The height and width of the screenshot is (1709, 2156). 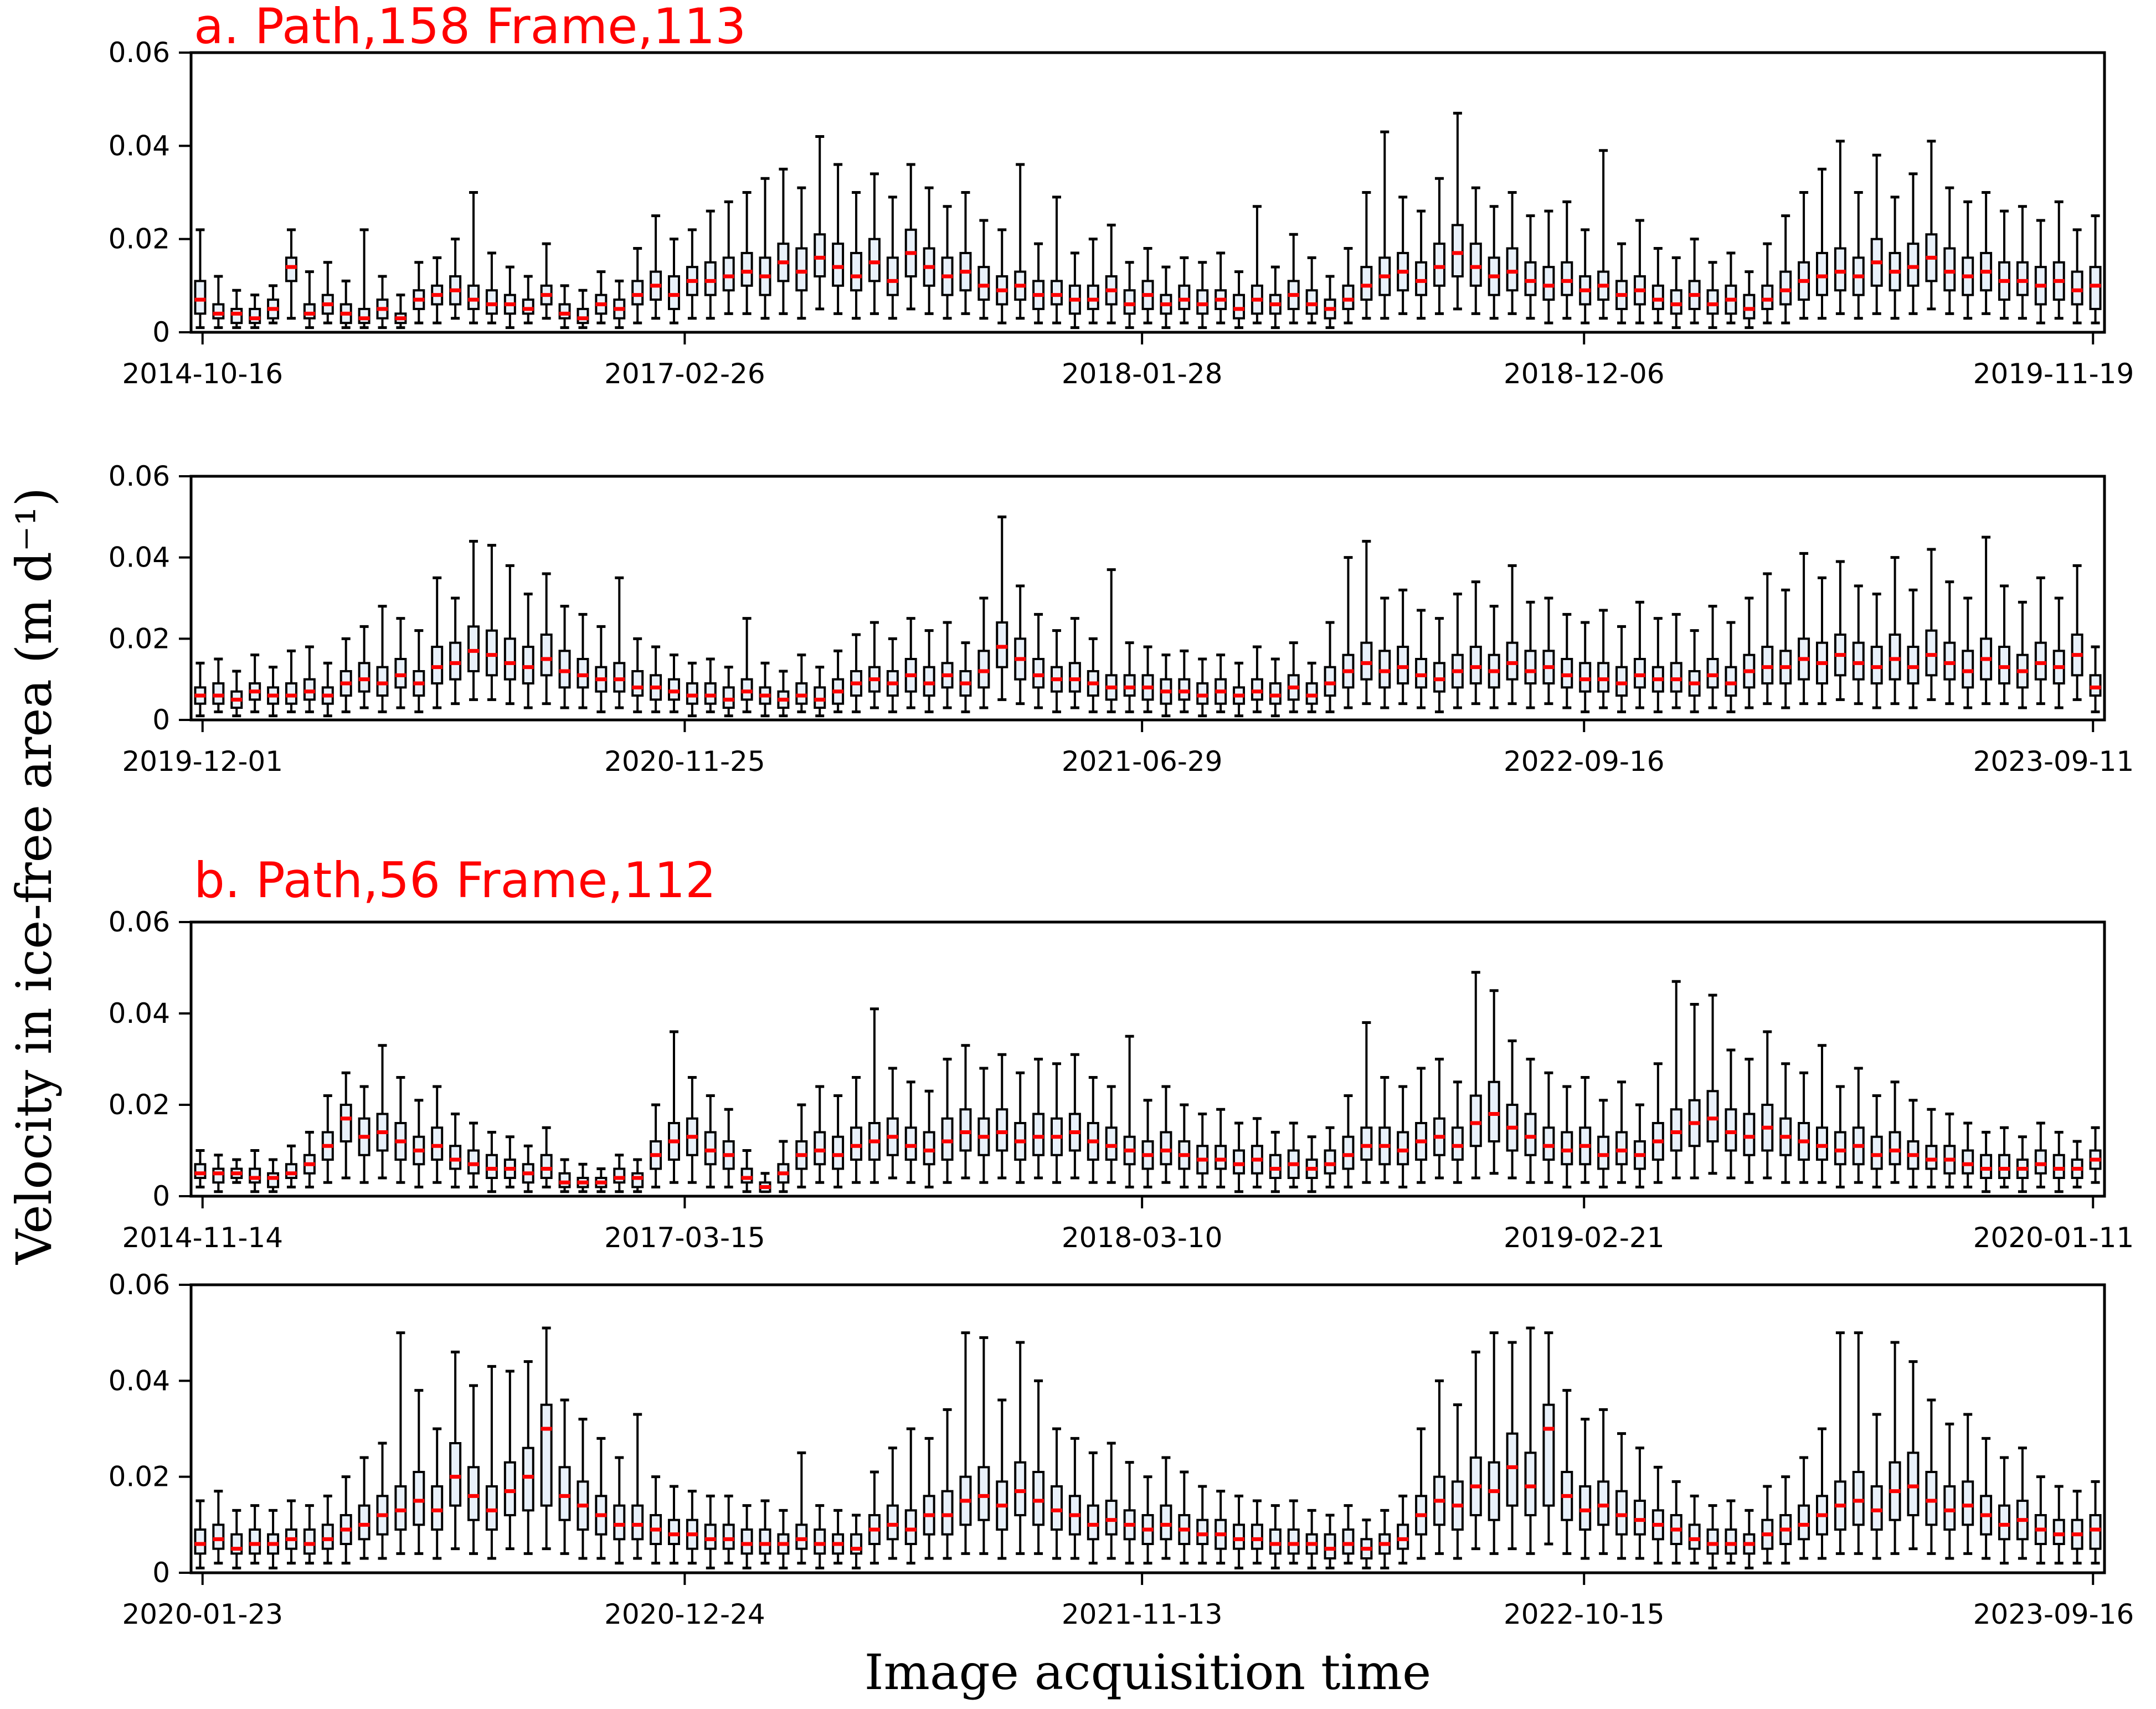 I want to click on boxes, so click(x=1148, y=220).